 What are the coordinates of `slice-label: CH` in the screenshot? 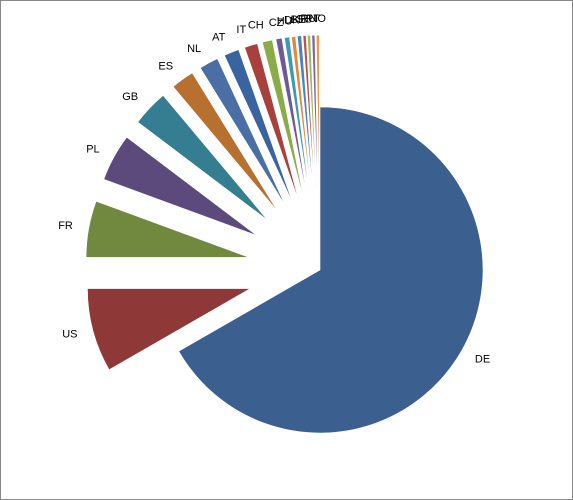 It's located at (256, 25).